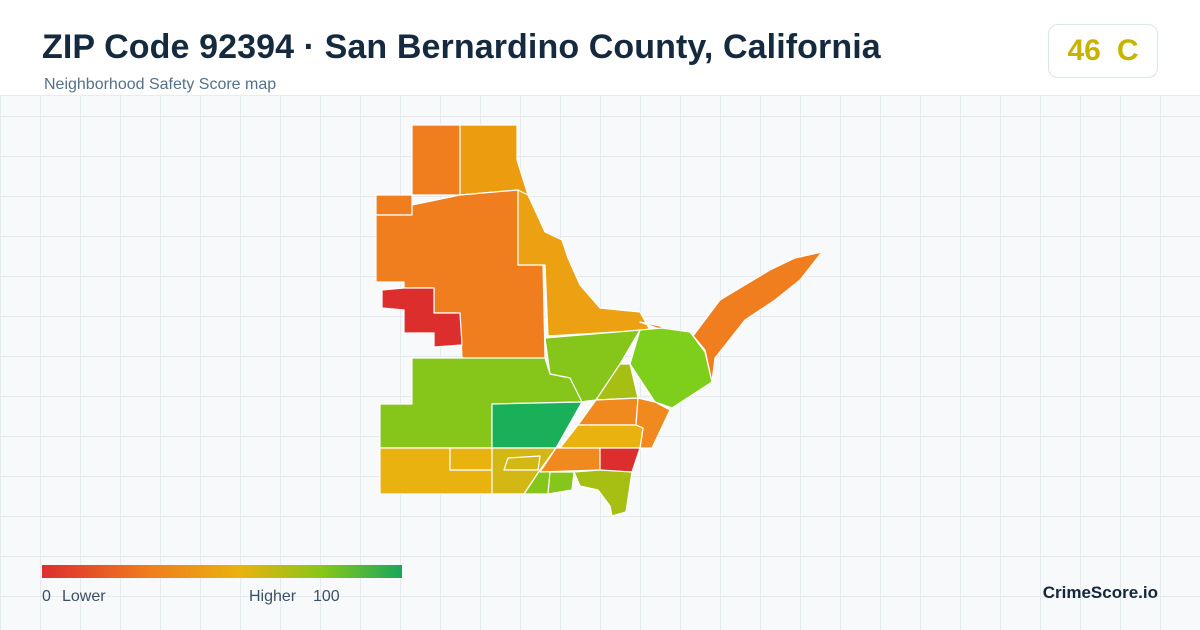 The width and height of the screenshot is (1200, 630). What do you see at coordinates (1127, 50) in the screenshot?
I see `score-grade: C` at bounding box center [1127, 50].